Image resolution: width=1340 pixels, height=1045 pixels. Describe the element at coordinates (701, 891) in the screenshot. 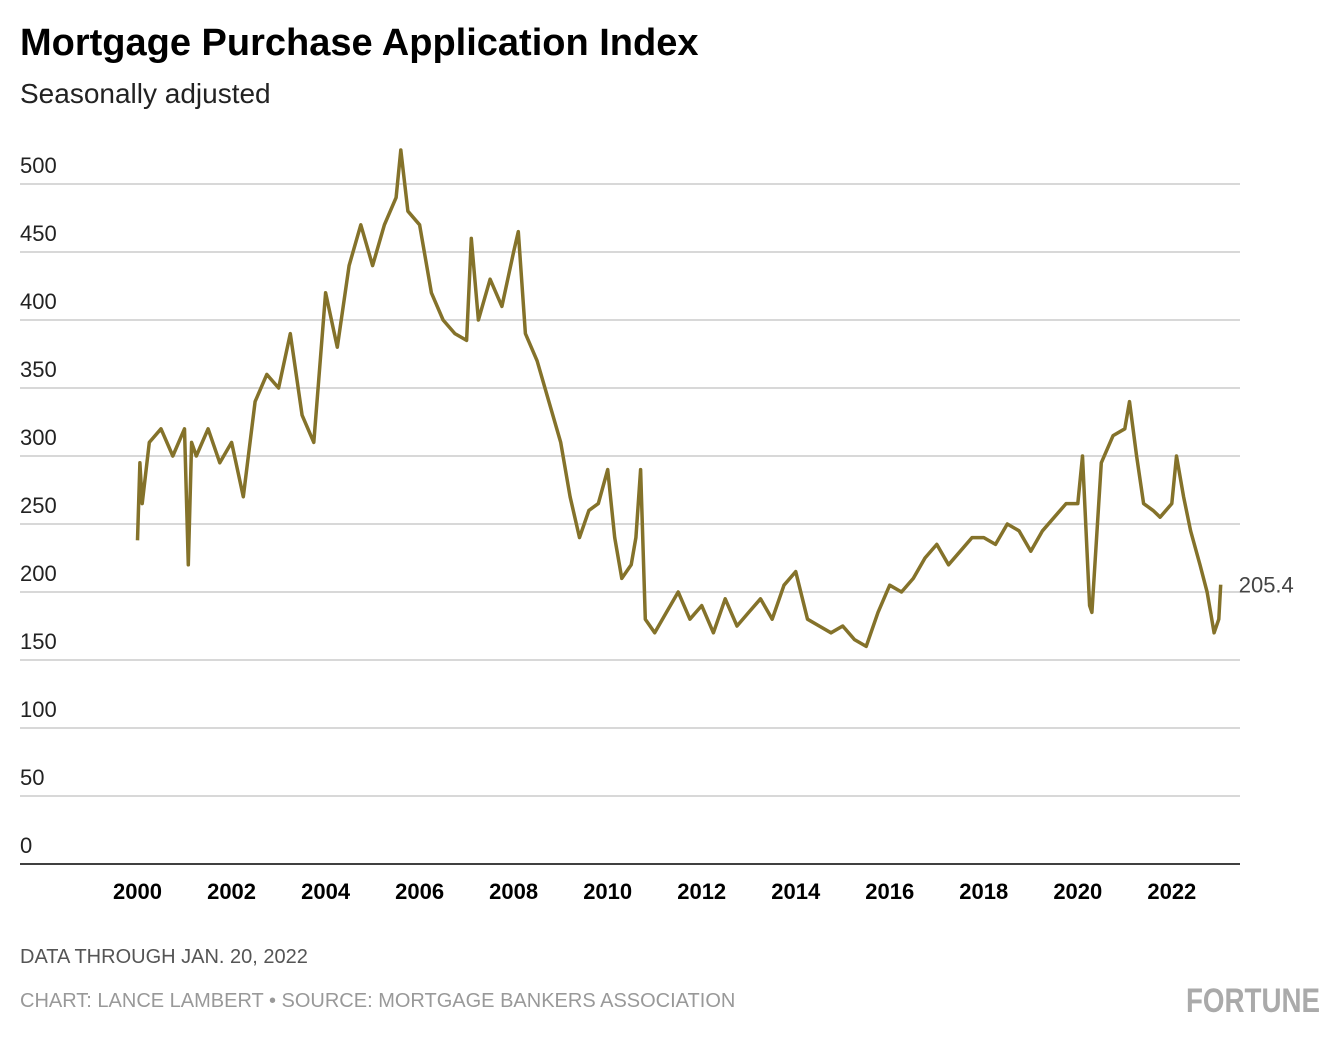

I see `x-tick-label: 2012` at that location.